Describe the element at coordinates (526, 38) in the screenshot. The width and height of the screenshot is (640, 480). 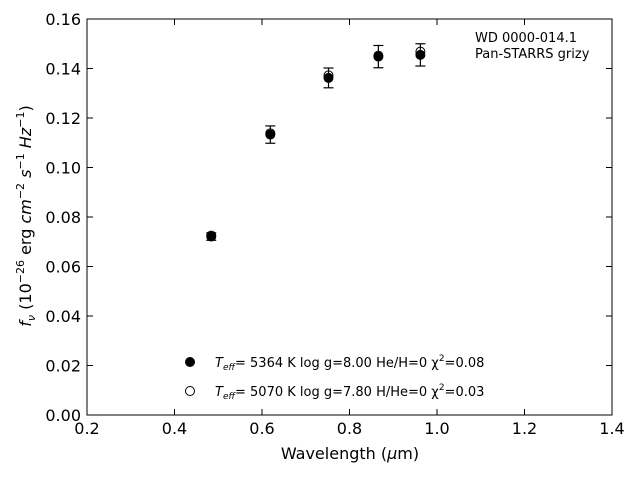
I see `annotation-line-1: WD 0000-014.1` at that location.